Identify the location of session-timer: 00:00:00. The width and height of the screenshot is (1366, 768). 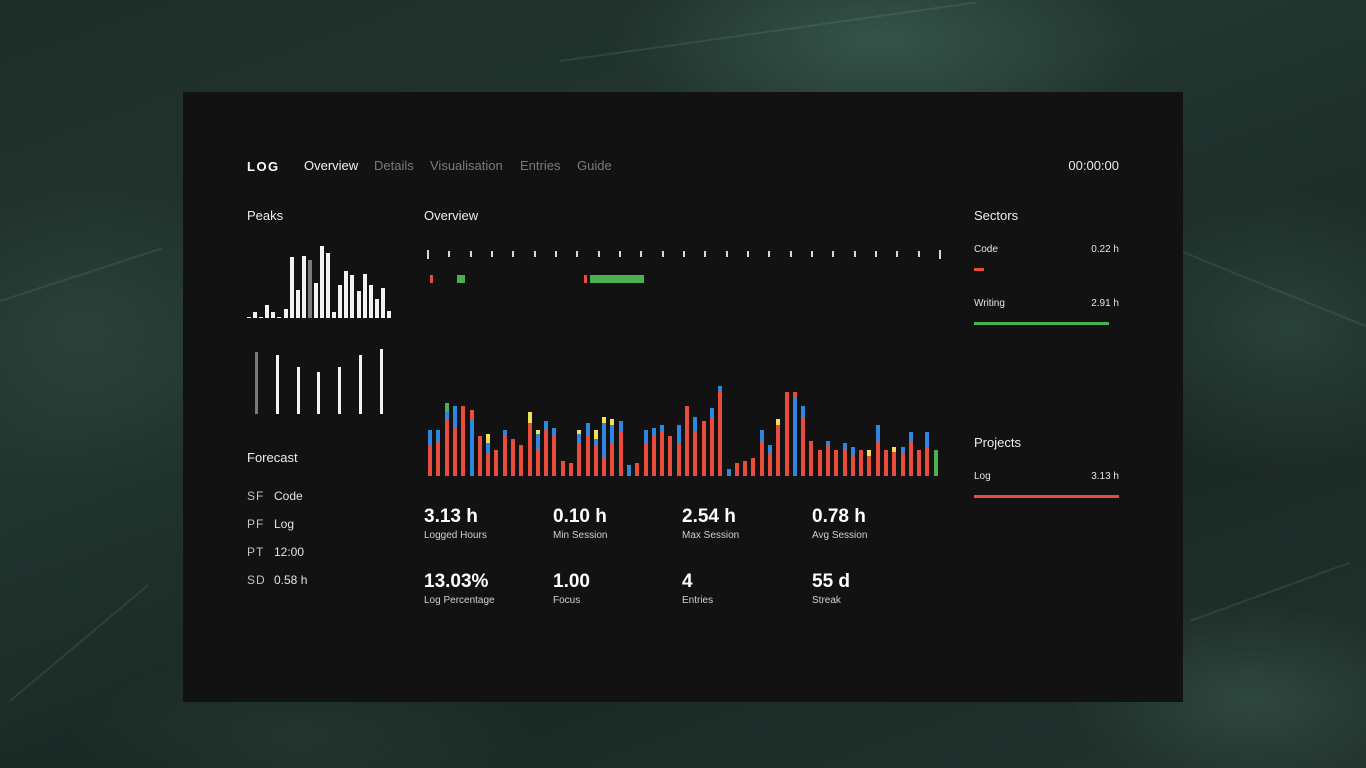
(1093, 165).